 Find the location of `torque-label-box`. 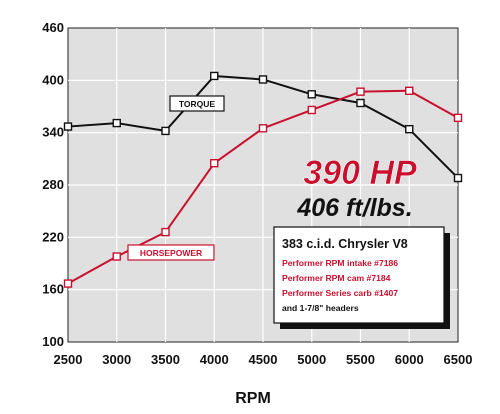

torque-label-box is located at coordinates (197, 103).